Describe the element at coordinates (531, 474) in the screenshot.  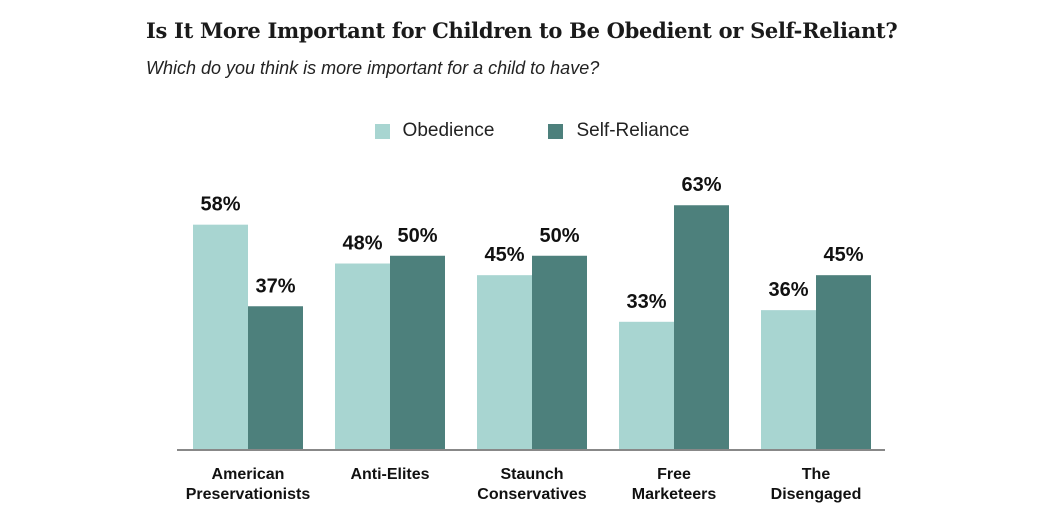
I see `category-label: Staunch` at that location.